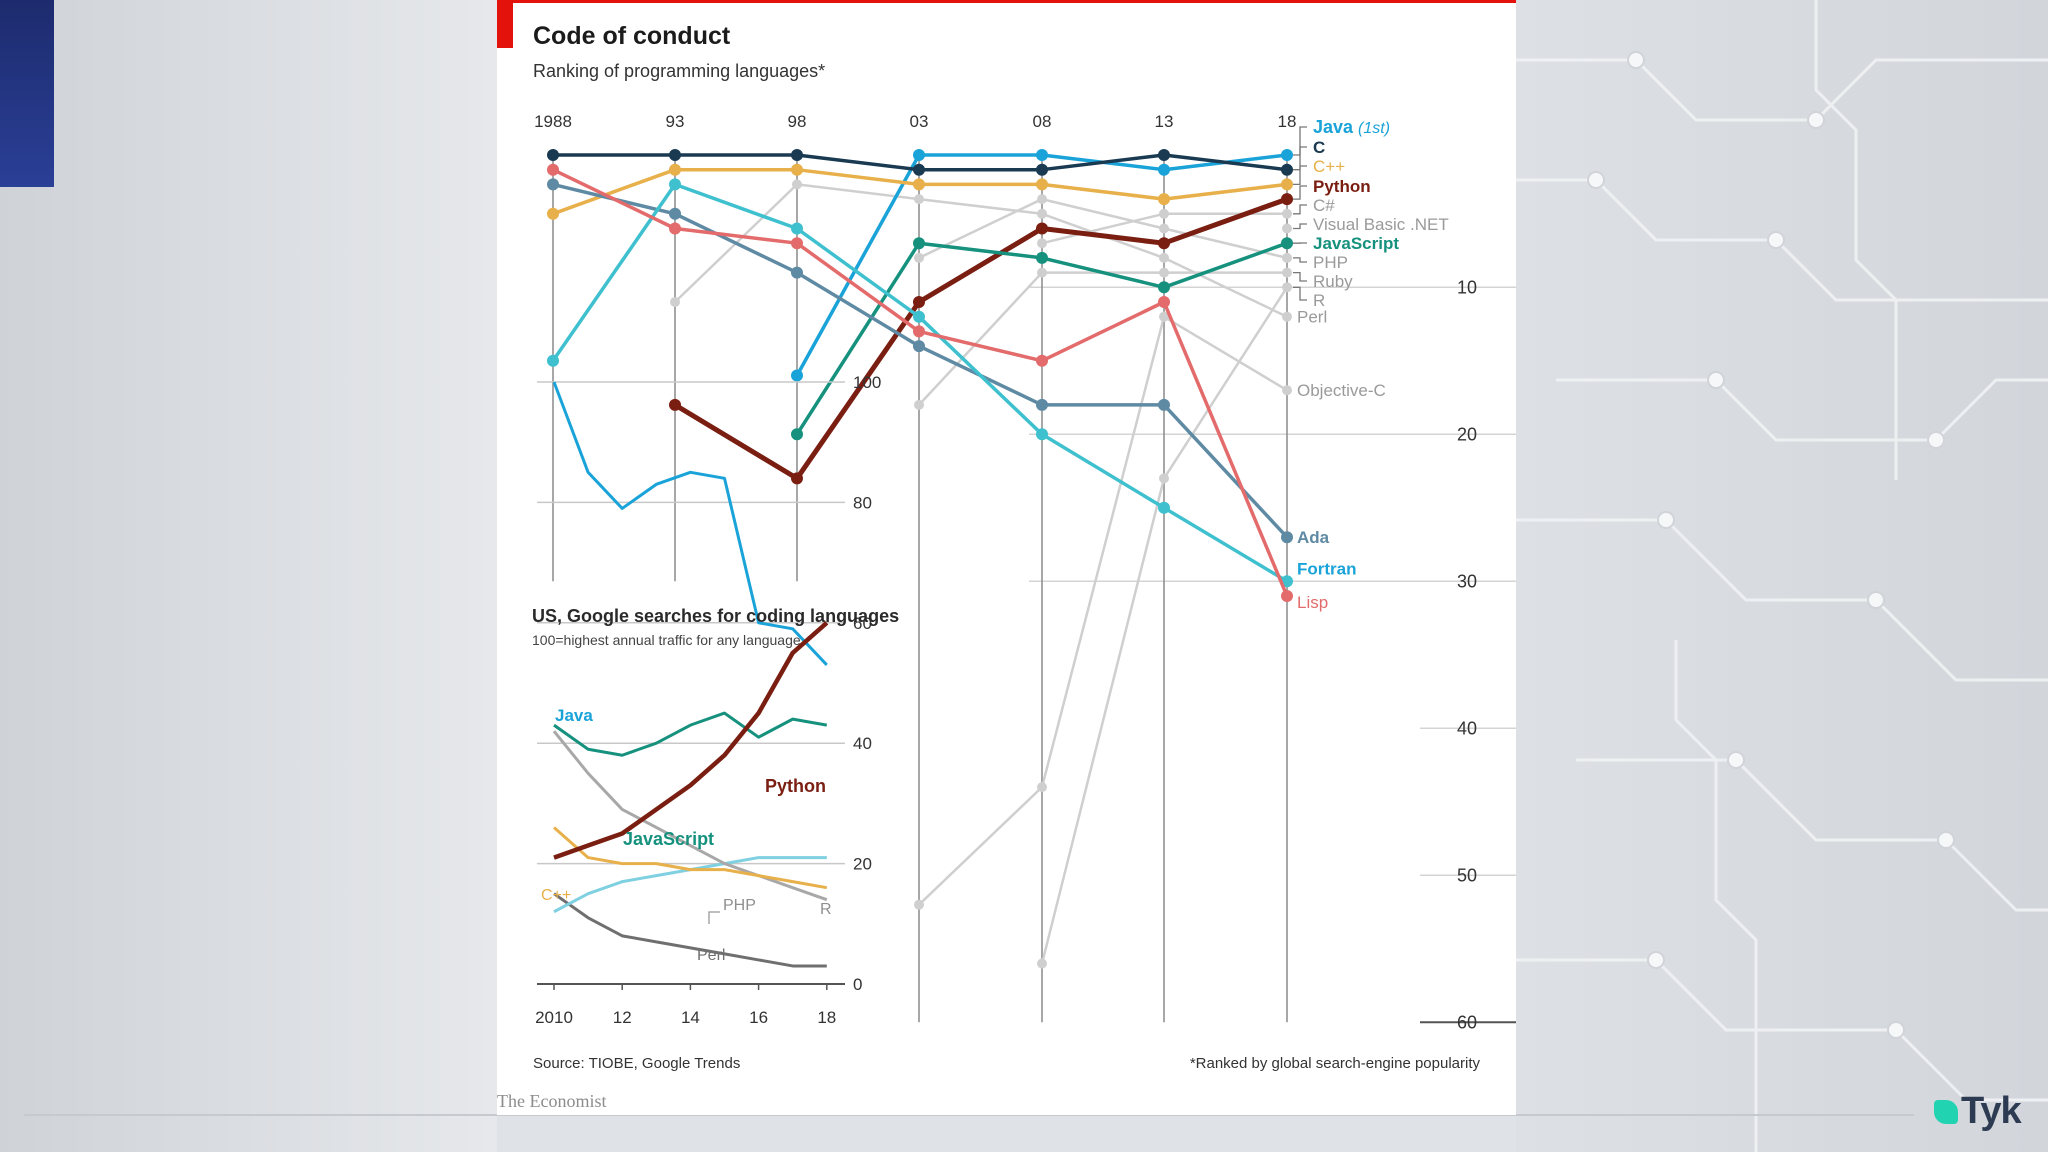 The image size is (2048, 1152). I want to click on point-r-2008, so click(1042, 963).